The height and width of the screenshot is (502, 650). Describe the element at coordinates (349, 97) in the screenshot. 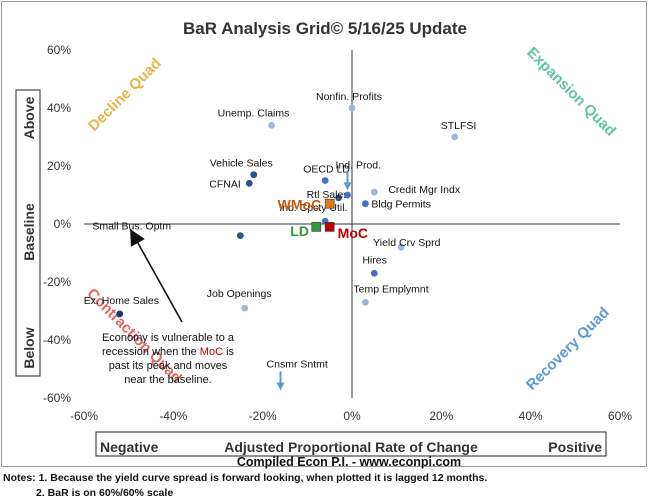

I see `point-label-nonfin-profits: Nonfin. Profits` at that location.